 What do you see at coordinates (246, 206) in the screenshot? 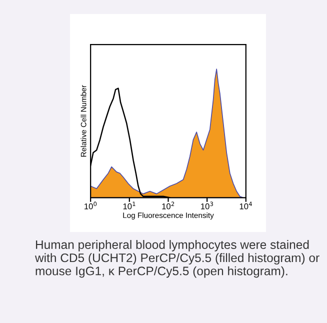
I see `x-tick-label: 10$^{4}$` at bounding box center [246, 206].